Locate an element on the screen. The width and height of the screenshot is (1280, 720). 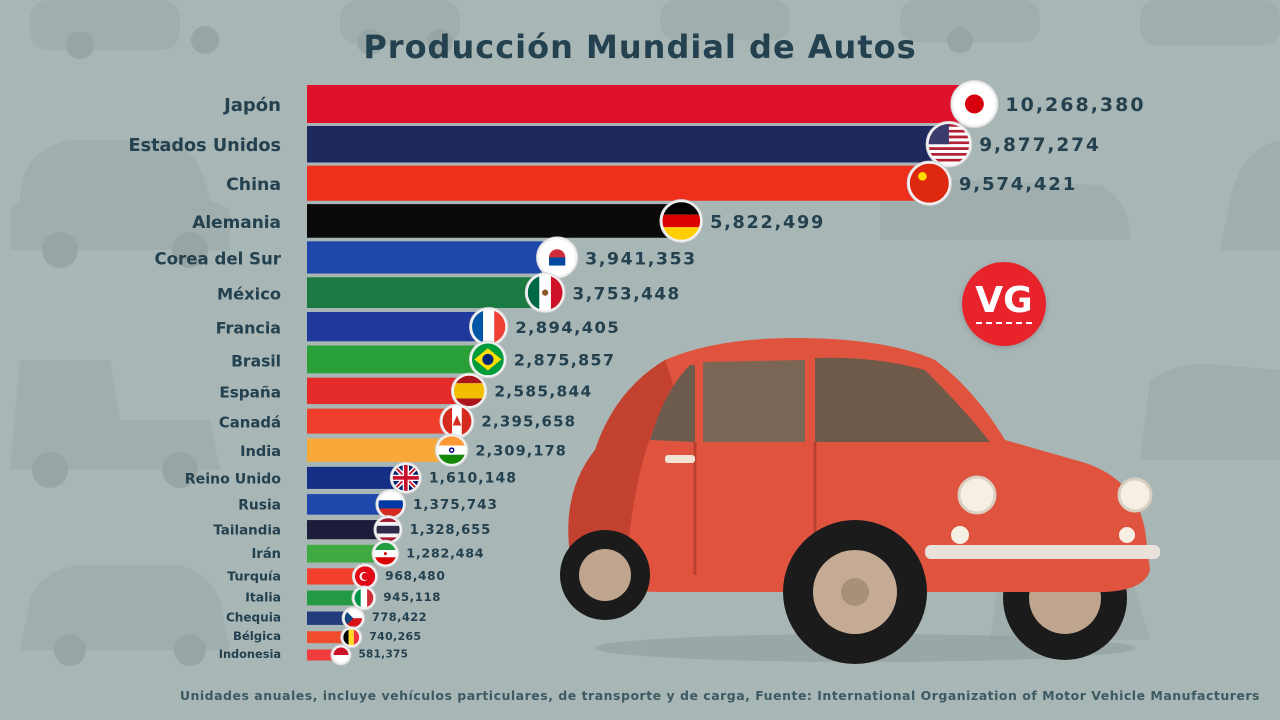
country-label: México is located at coordinates (249, 294).